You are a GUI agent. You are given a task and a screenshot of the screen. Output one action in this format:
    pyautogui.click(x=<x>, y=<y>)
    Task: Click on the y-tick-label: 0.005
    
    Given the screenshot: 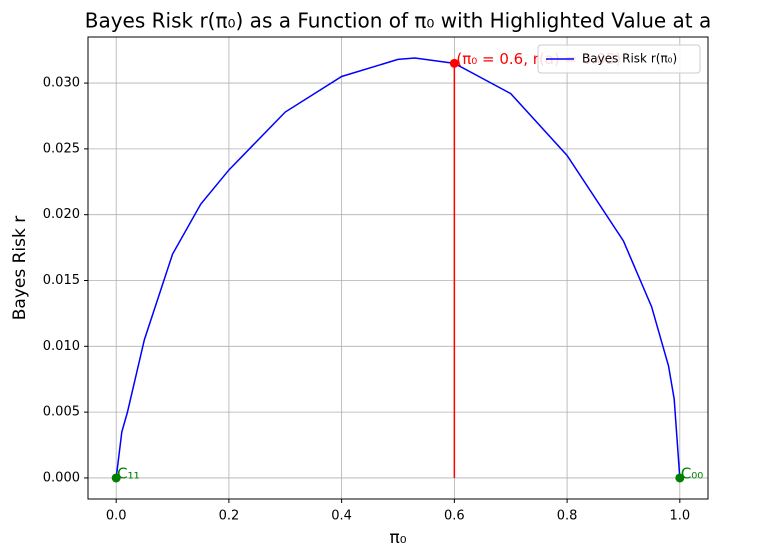 What is the action you would take?
    pyautogui.click(x=61, y=412)
    